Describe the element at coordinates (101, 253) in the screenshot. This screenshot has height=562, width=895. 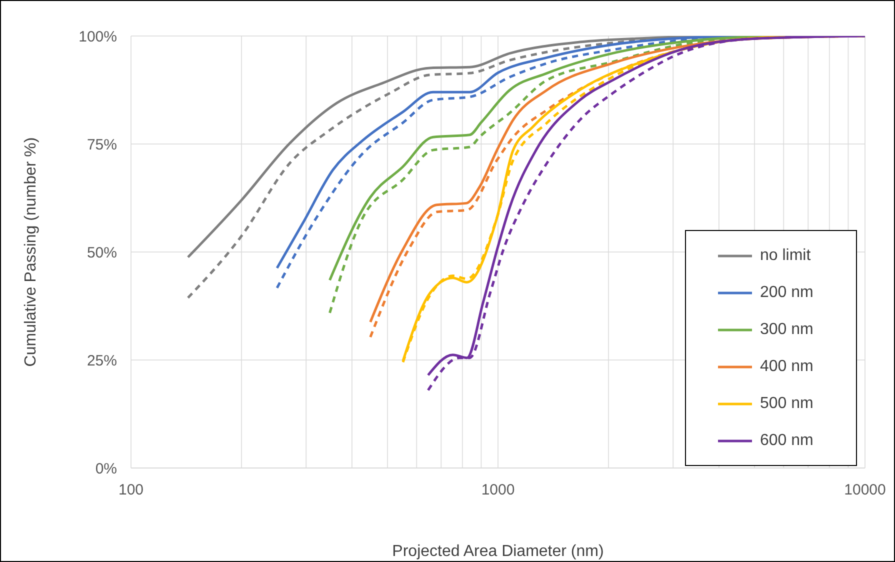
I see `y-tick-label: 50%` at that location.